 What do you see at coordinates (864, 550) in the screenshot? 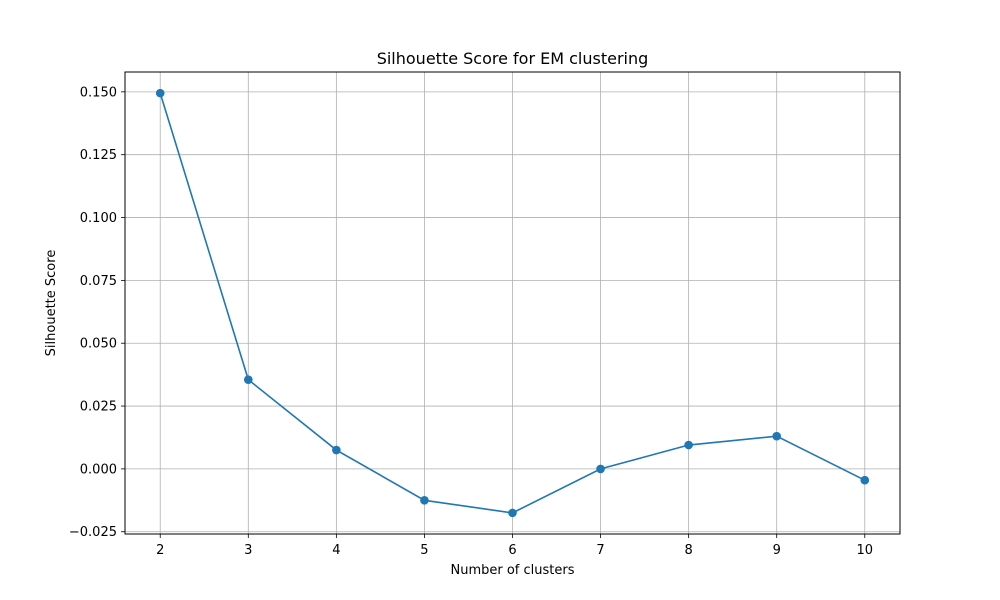
I see `x-tick-label: 10` at bounding box center [864, 550].